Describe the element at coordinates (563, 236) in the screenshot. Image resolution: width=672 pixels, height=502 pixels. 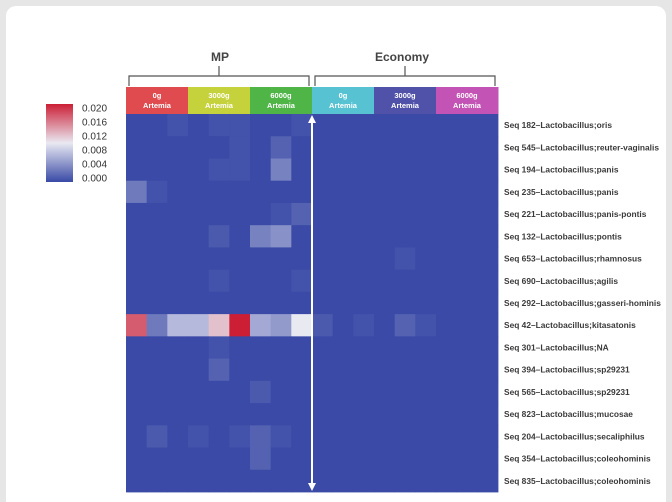
I see `row-label: Seq 132–Lactobacillus;pontis` at that location.